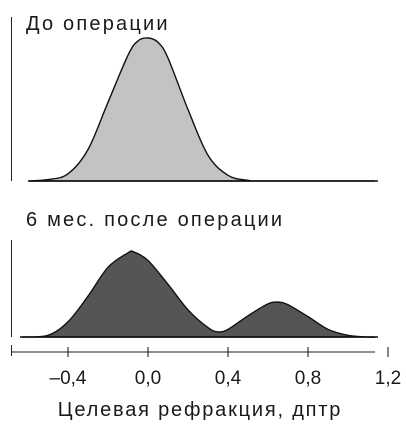 This screenshot has width=406, height=426. What do you see at coordinates (228, 378) in the screenshot?
I see `x-tick-label: 0,4` at bounding box center [228, 378].